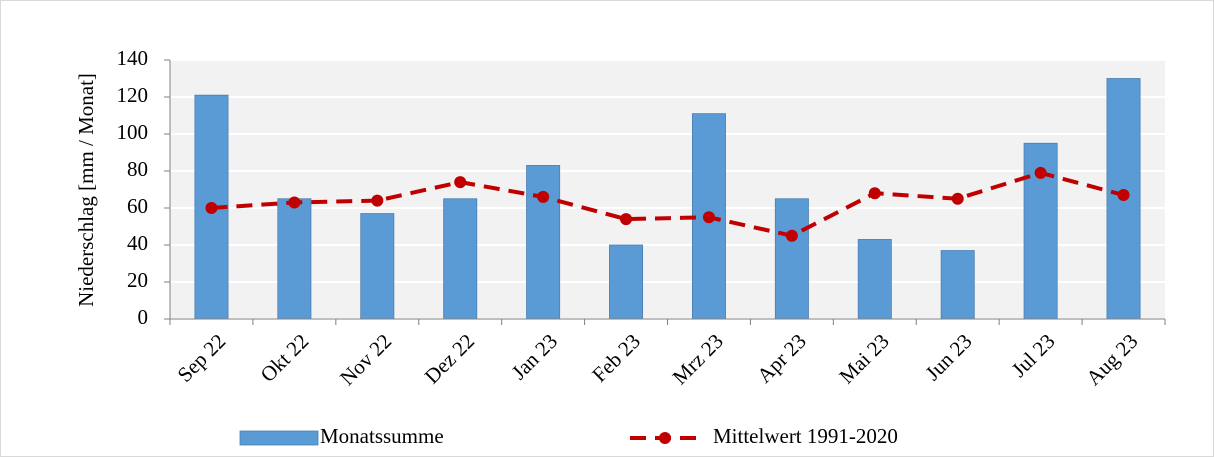  What do you see at coordinates (133, 58) in the screenshot?
I see `y-tick-label: 140` at bounding box center [133, 58].